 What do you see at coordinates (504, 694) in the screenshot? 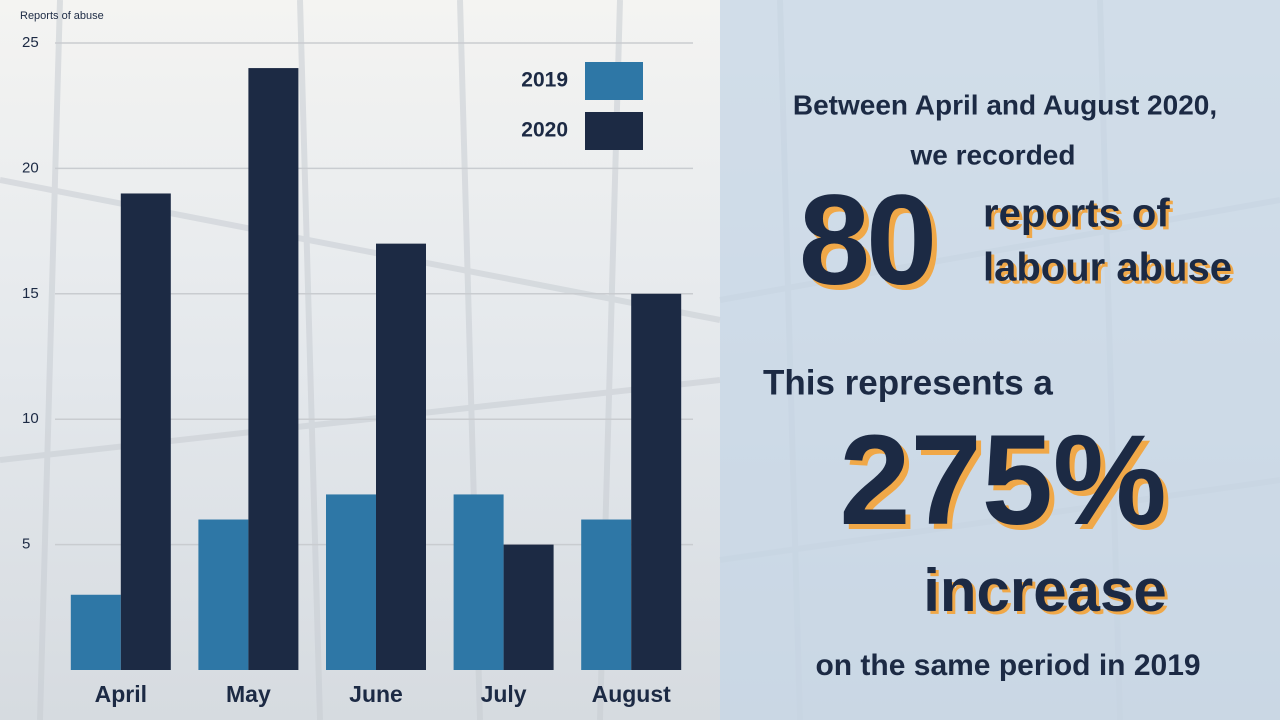
I see `x-tick-label: July` at bounding box center [504, 694].